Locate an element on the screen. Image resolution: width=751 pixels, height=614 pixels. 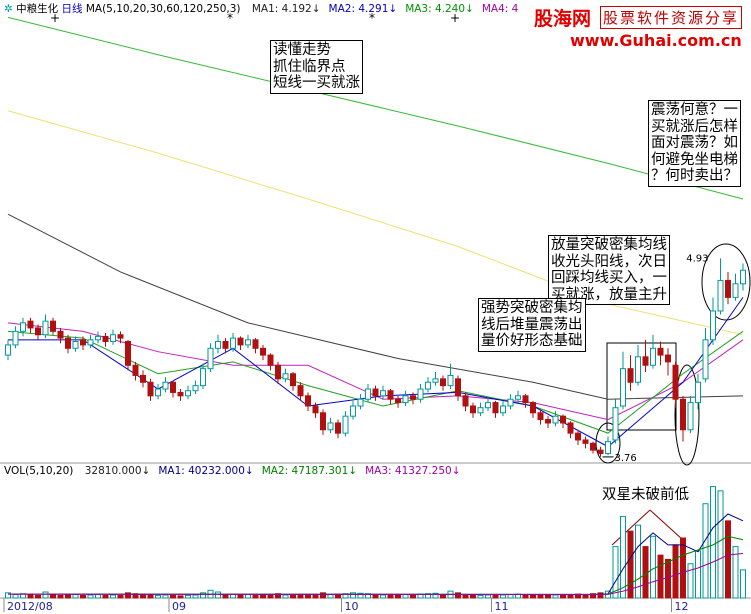
x-tick-label: 12 is located at coordinates (682, 606).